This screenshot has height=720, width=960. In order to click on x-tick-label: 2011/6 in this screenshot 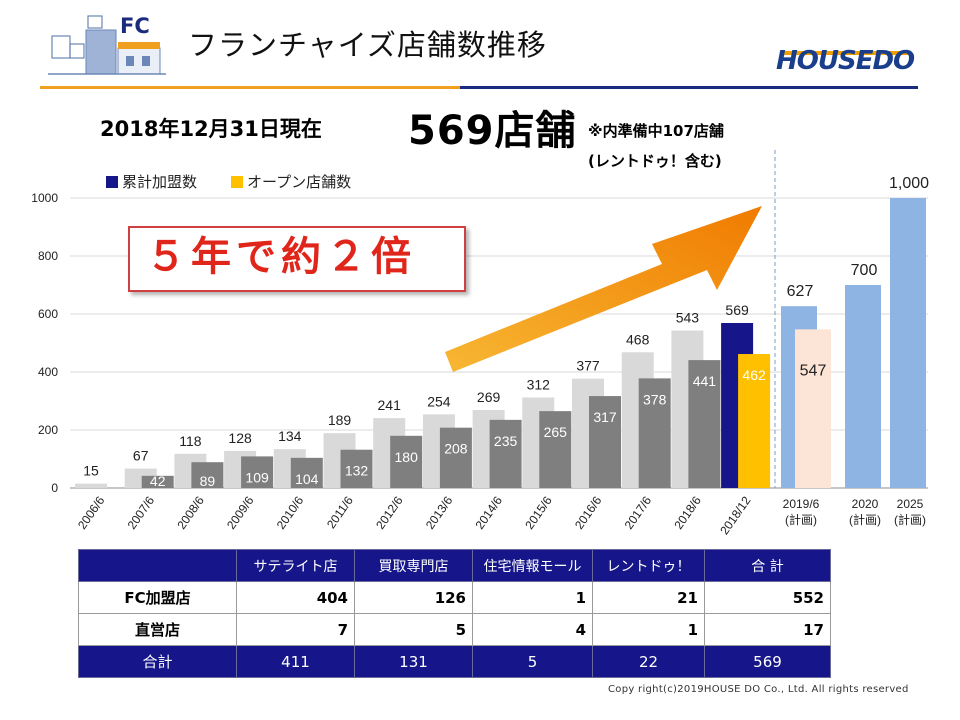, I will do `click(340, 512)`.